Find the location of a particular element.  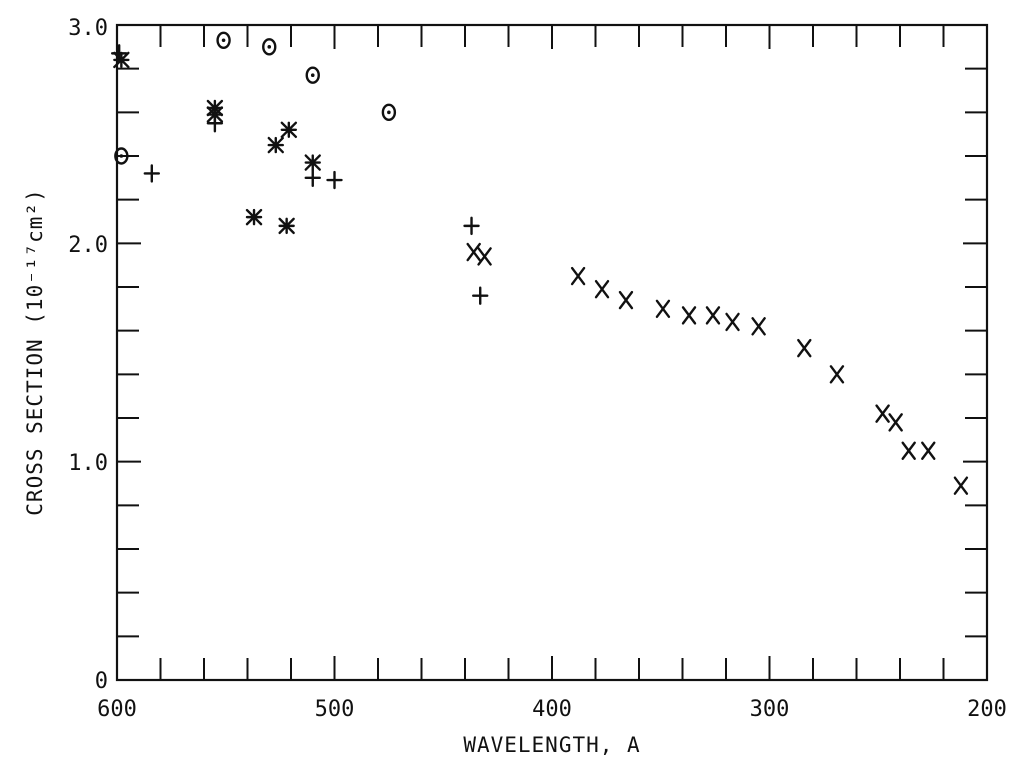

y-tick-label: 3.0 is located at coordinates (88, 28).